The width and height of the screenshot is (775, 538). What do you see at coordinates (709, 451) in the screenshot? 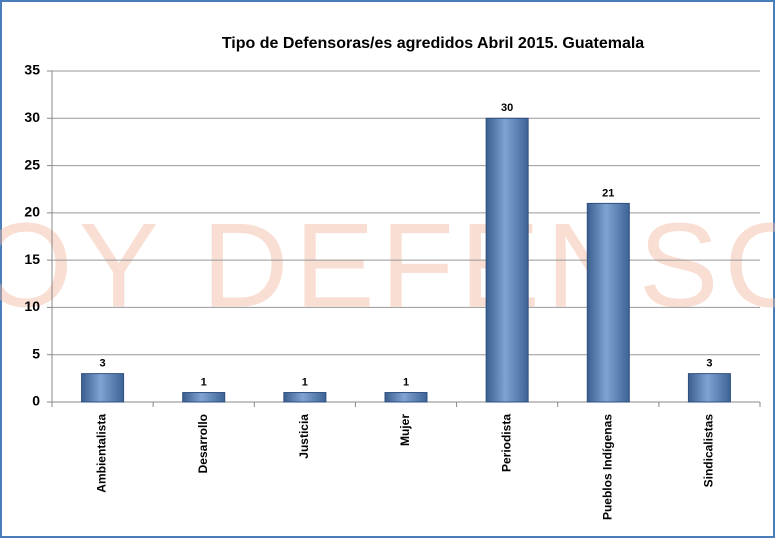
I see `x-tick-label: Sindicalistas` at bounding box center [709, 451].